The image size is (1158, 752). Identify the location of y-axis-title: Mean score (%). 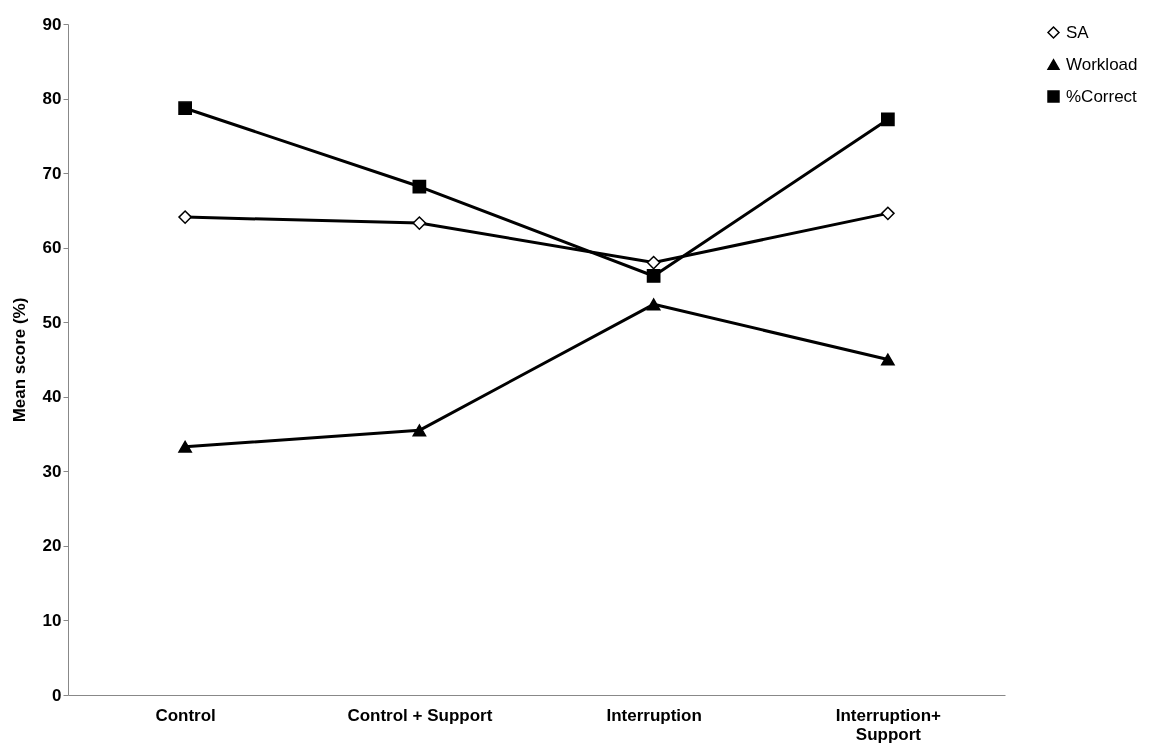
(19, 360).